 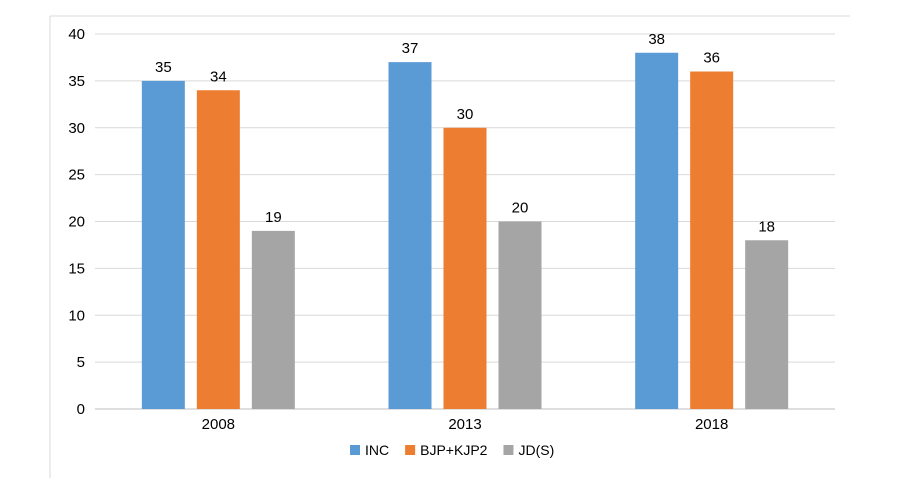 What do you see at coordinates (712, 240) in the screenshot?
I see `bar-bjp-kjp2-2018` at bounding box center [712, 240].